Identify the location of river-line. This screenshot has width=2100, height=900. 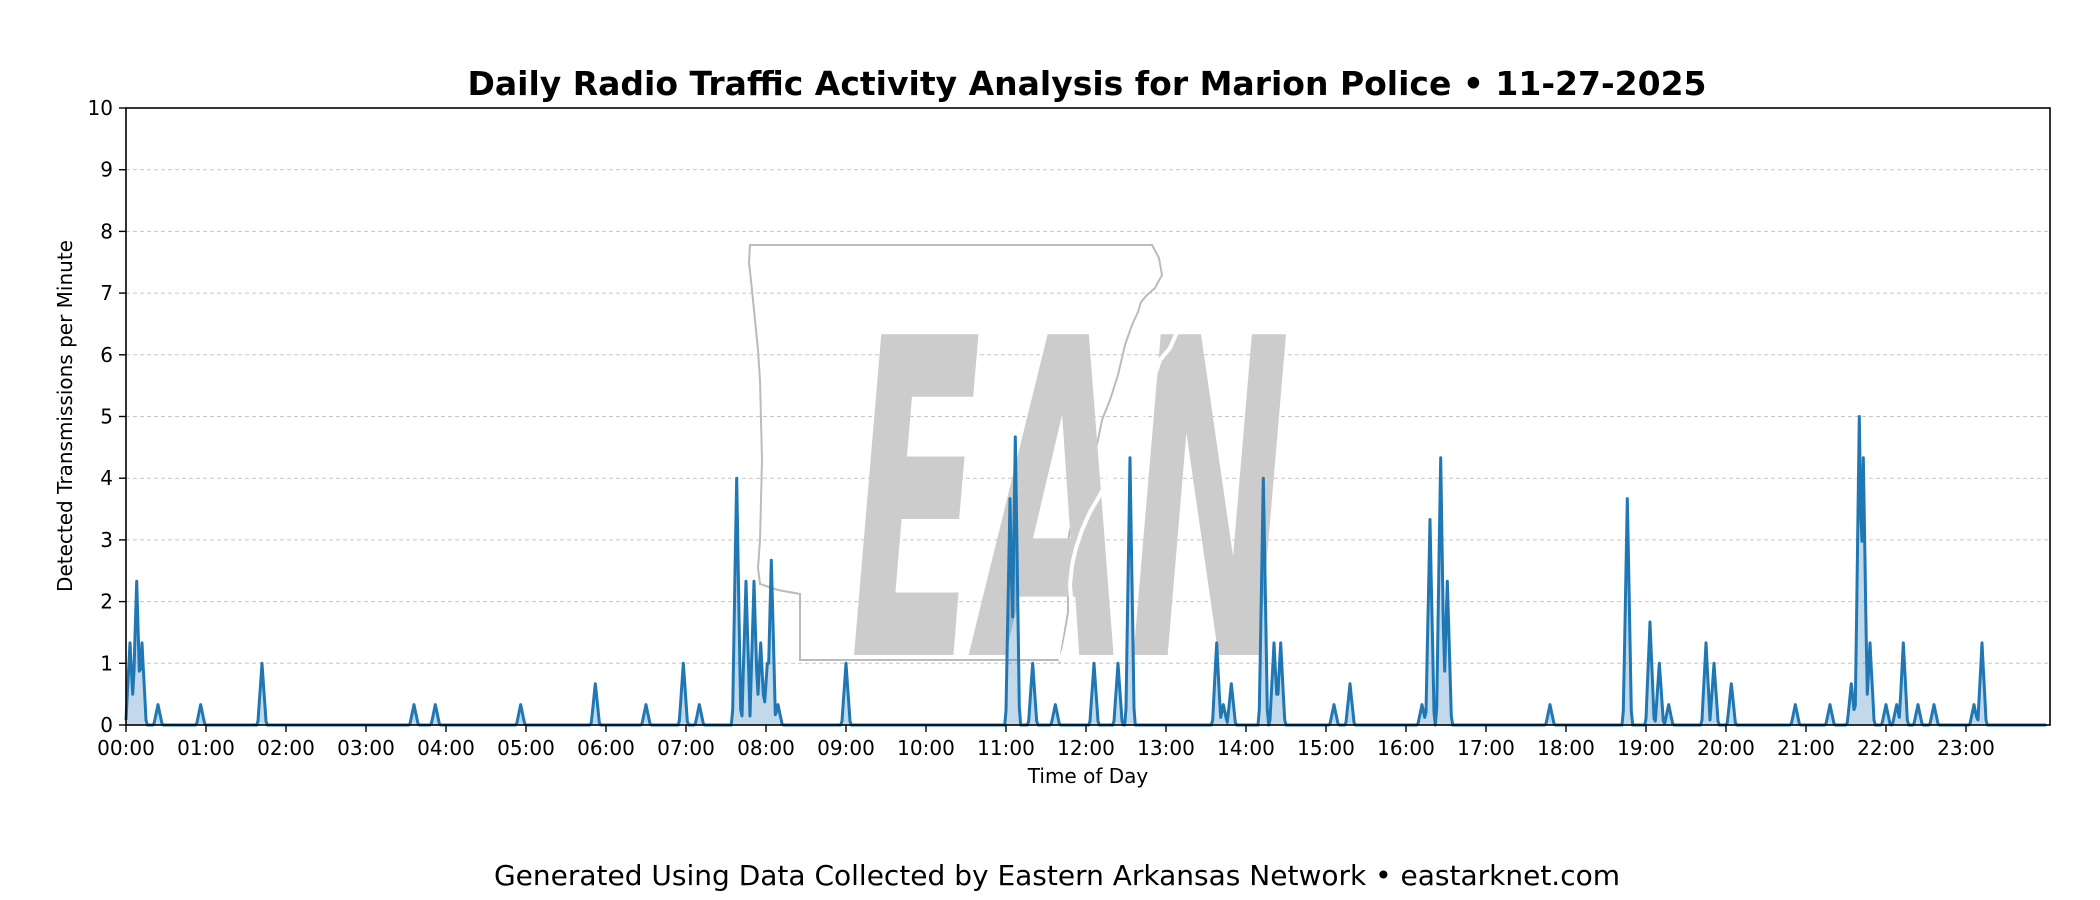
(1124, 481).